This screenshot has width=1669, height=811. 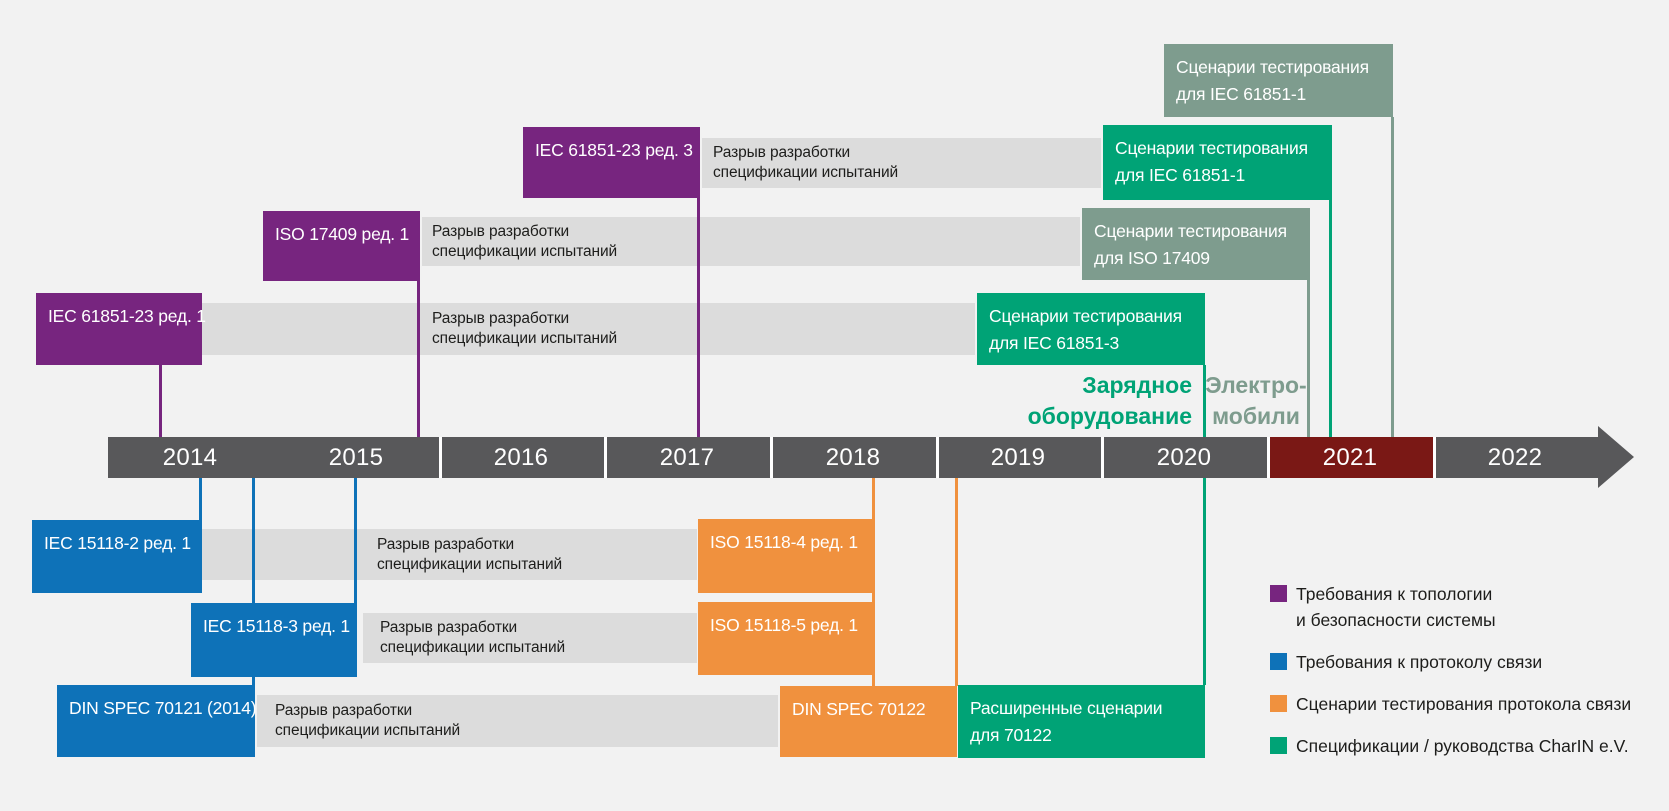 I want to click on box-din-spec-70121-label-line-1: DIN SPEC 70121 (2014), so click(x=163, y=708).